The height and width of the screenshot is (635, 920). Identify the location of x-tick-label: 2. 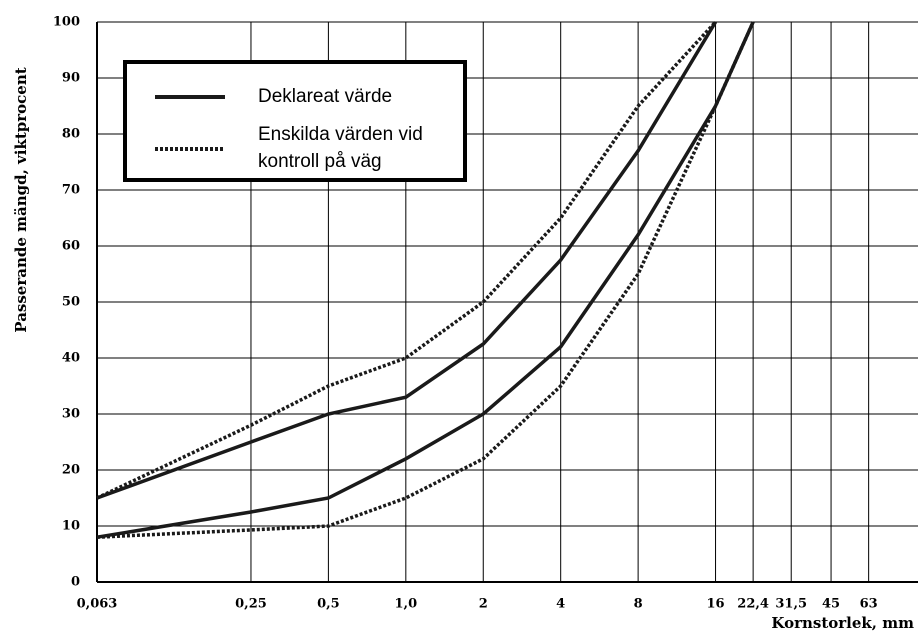
(483, 604).